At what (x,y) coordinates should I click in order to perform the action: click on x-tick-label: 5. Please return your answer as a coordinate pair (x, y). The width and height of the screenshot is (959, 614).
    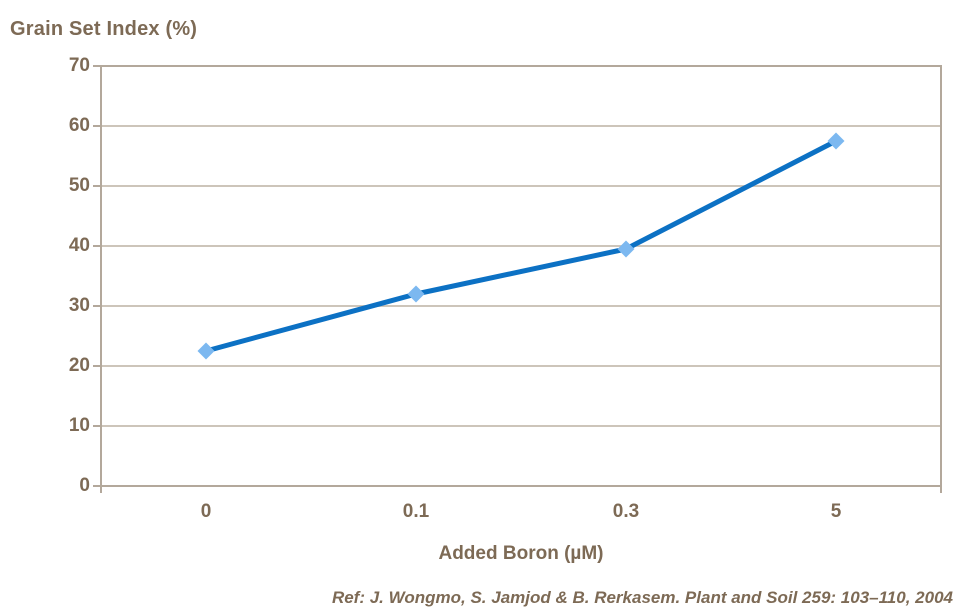
    Looking at the image, I should click on (836, 511).